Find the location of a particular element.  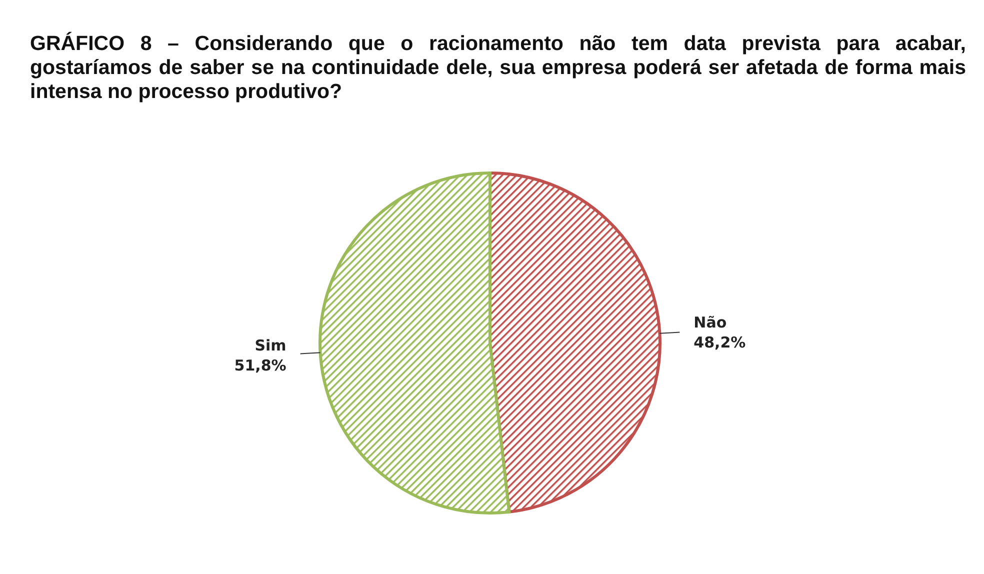

data-label: 48,2% is located at coordinates (720, 342).